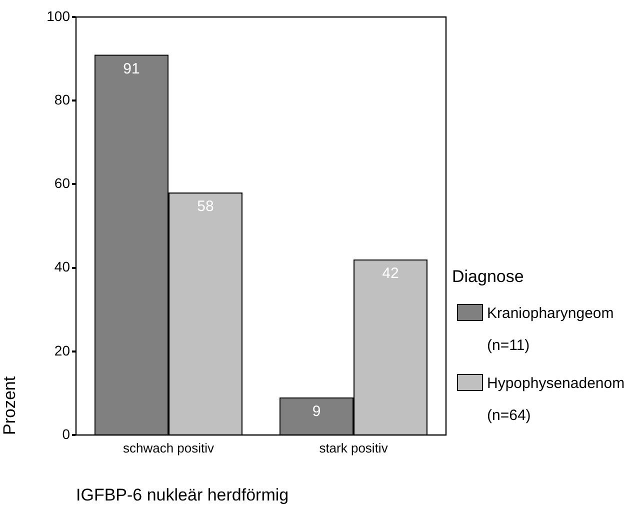  Describe the element at coordinates (66, 434) in the screenshot. I see `y-tick-label: 0` at that location.